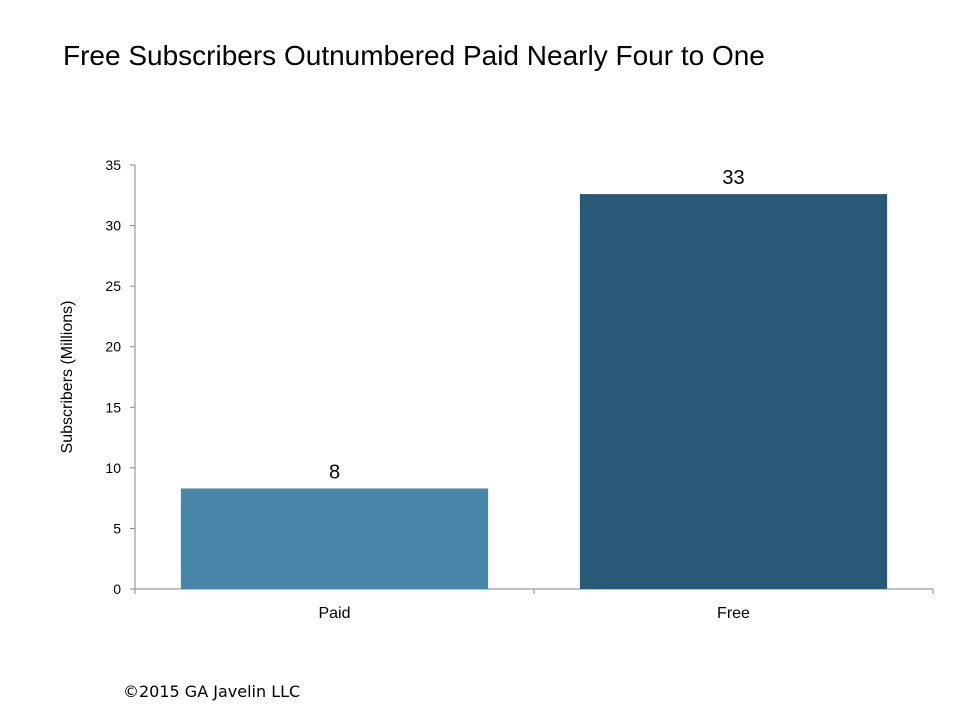 The width and height of the screenshot is (960, 720). Describe the element at coordinates (67, 377) in the screenshot. I see `y-axis-title: Subscribers (Millions)` at that location.